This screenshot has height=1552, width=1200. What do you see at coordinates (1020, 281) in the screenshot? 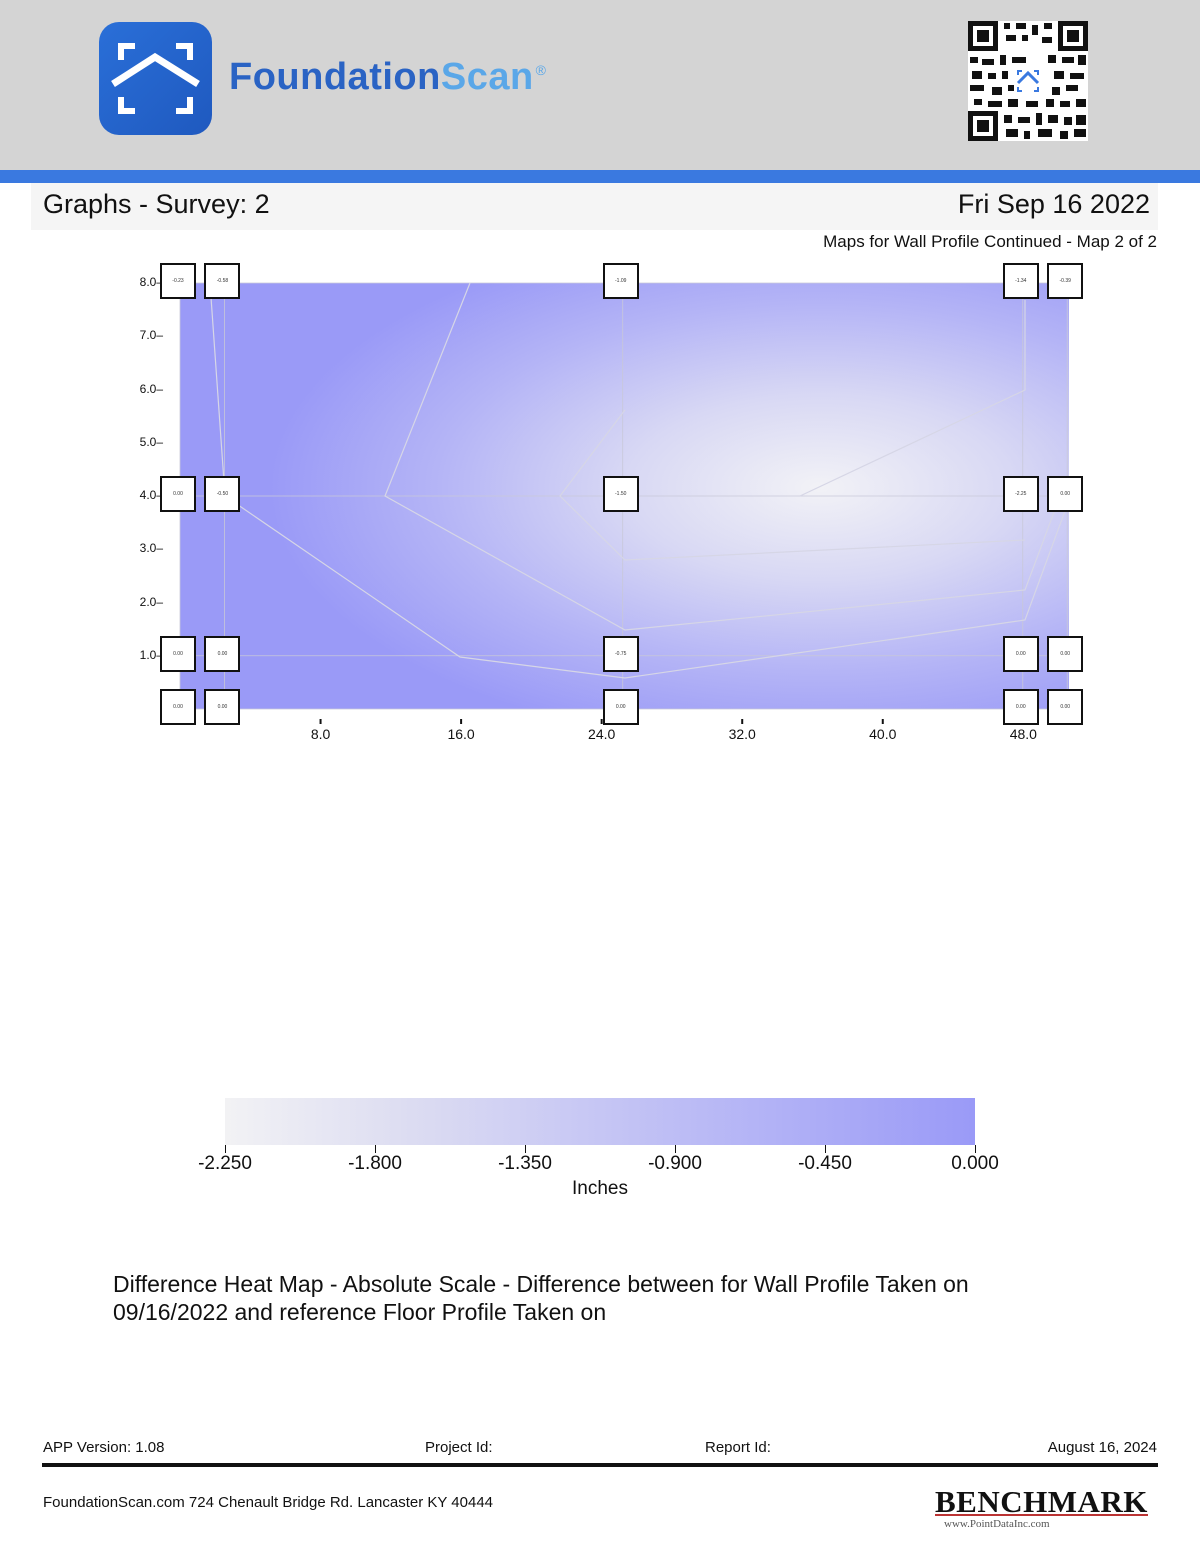
I see `measurement-label: -1.34` at bounding box center [1020, 281].